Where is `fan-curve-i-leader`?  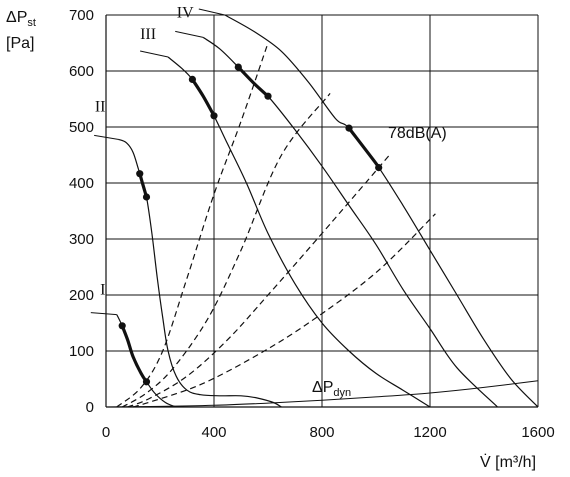 fan-curve-i-leader is located at coordinates (103, 314).